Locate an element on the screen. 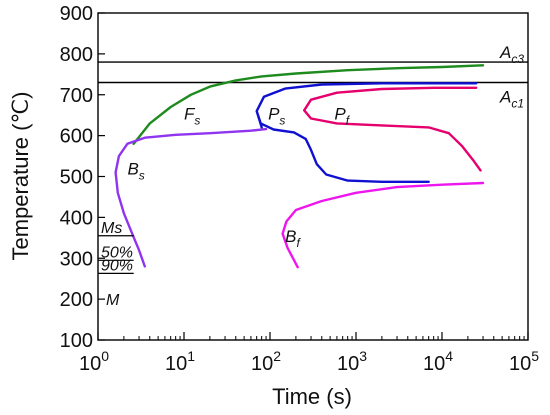  curve-label-bs: Bs is located at coordinates (135, 170).